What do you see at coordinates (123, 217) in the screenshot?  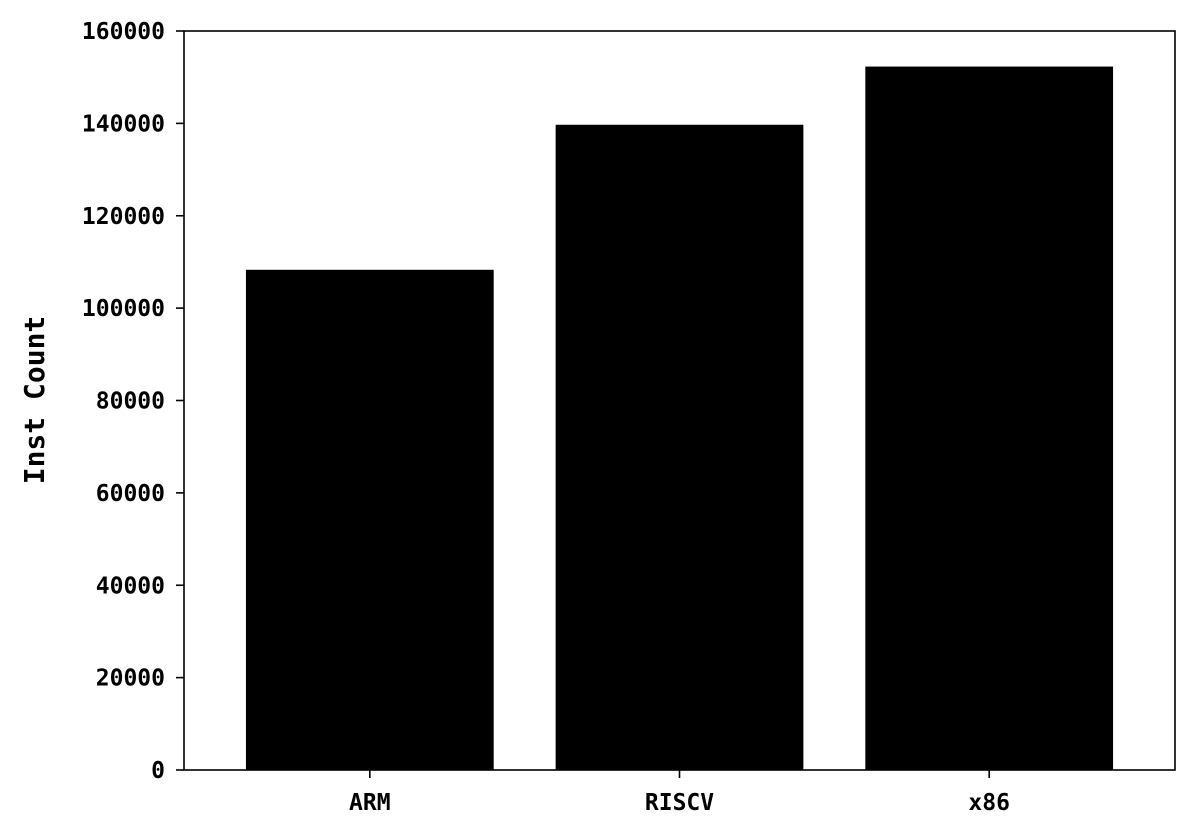 I see `y-tick-label: 120000` at bounding box center [123, 217].